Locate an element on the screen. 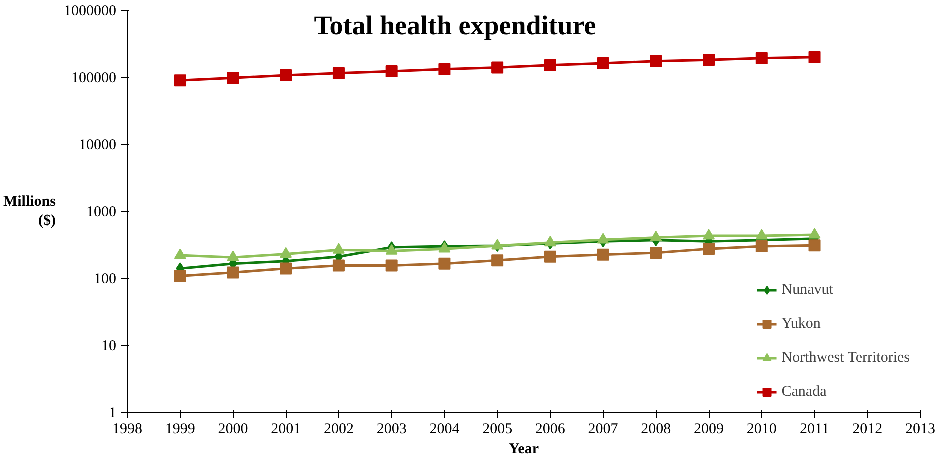 The width and height of the screenshot is (949, 467). y-axis-title: Millions ($) is located at coordinates (29, 212).